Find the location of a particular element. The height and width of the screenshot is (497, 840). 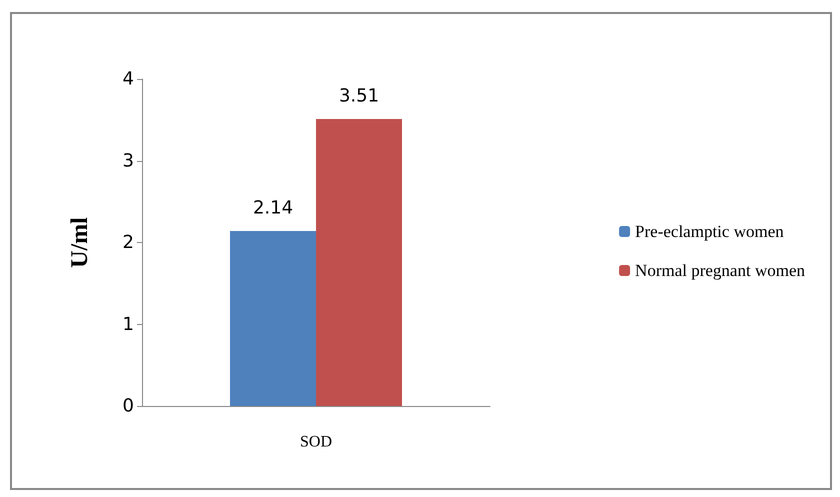

legend-label: Normal pregnant women is located at coordinates (720, 270).